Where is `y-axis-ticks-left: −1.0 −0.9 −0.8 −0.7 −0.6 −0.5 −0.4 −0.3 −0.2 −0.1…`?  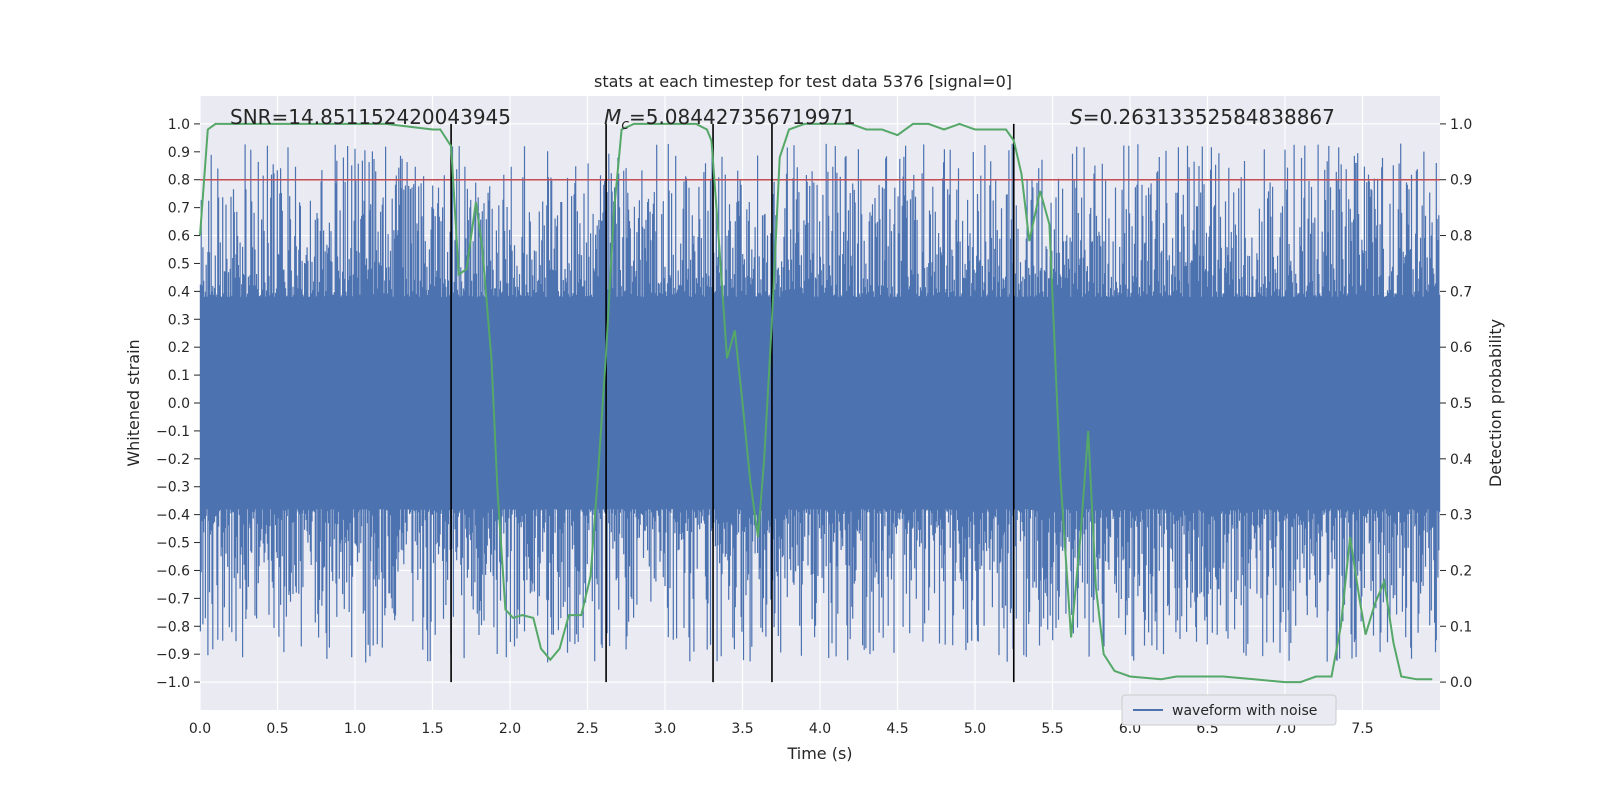 y-axis-ticks-left: −1.0 −0.9 −0.8 −0.7 −0.6 −0.5 −0.4 −0.3 −0.2 −0.1… is located at coordinates (178, 404).